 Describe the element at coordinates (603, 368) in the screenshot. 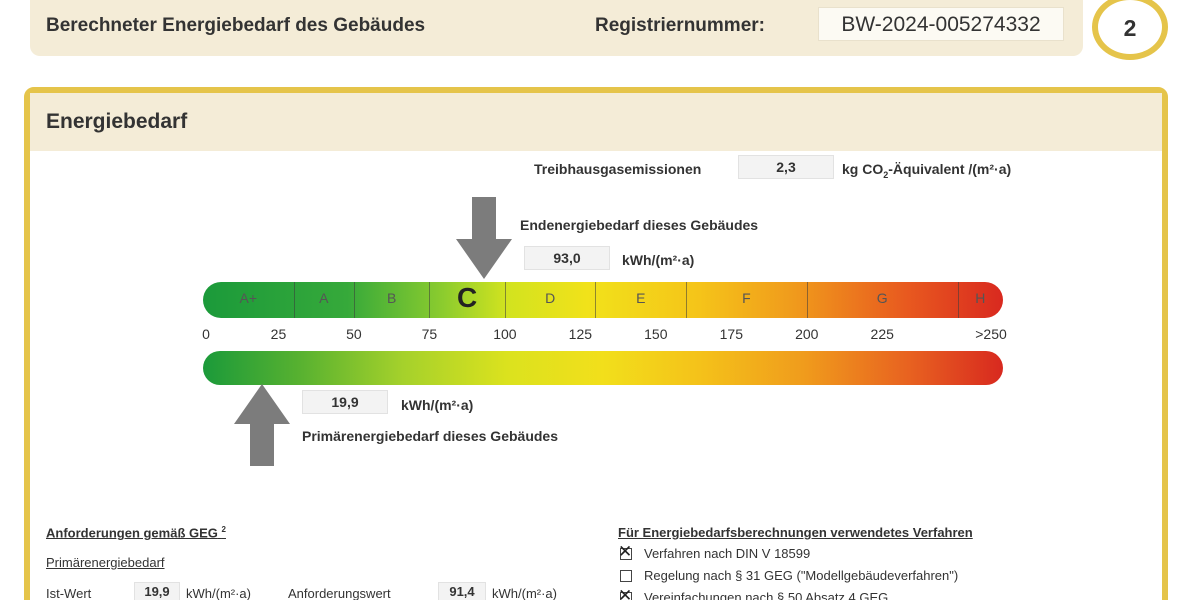

I see `primary-energy-scale` at that location.